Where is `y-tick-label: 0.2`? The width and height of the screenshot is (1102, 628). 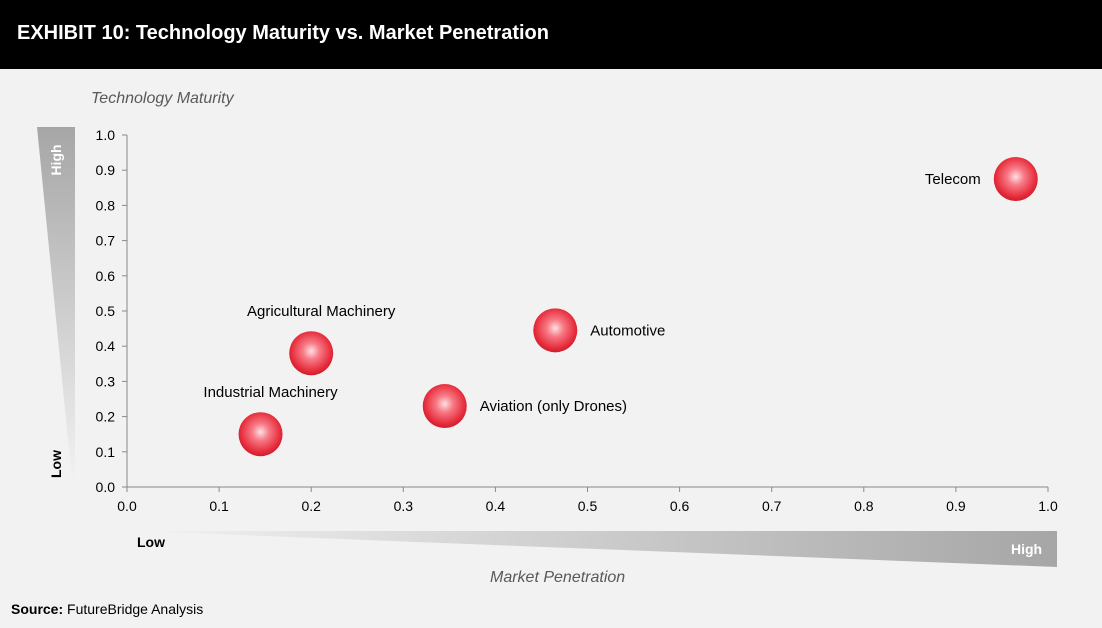 y-tick-label: 0.2 is located at coordinates (106, 417).